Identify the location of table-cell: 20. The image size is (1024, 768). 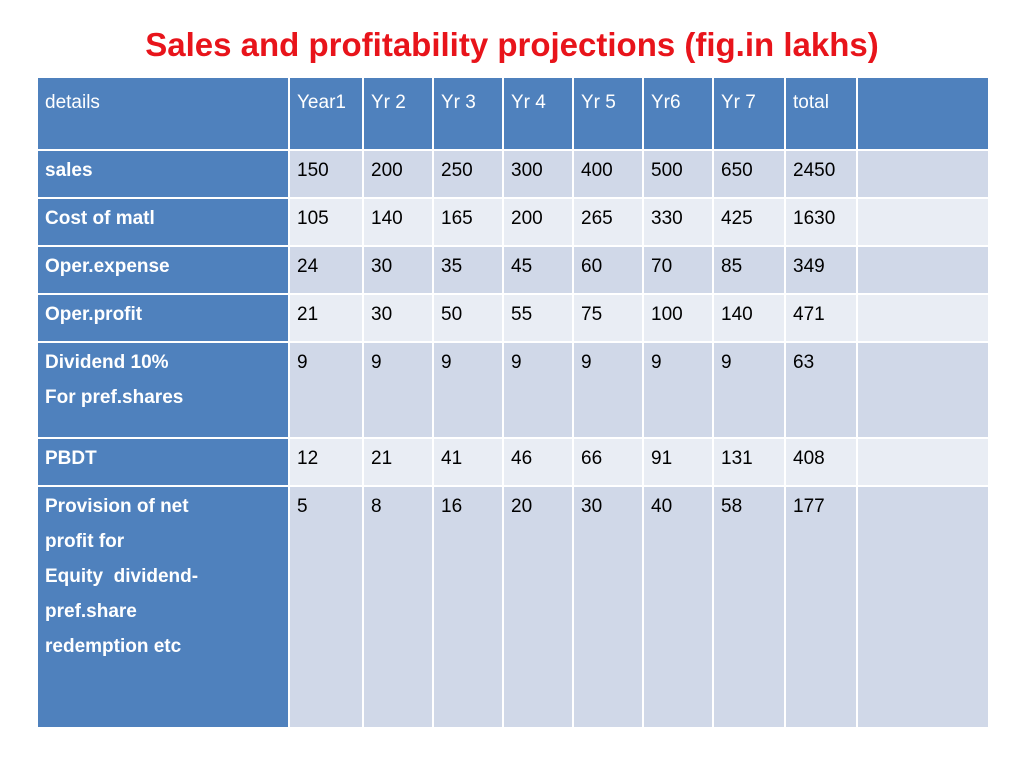
(538, 607).